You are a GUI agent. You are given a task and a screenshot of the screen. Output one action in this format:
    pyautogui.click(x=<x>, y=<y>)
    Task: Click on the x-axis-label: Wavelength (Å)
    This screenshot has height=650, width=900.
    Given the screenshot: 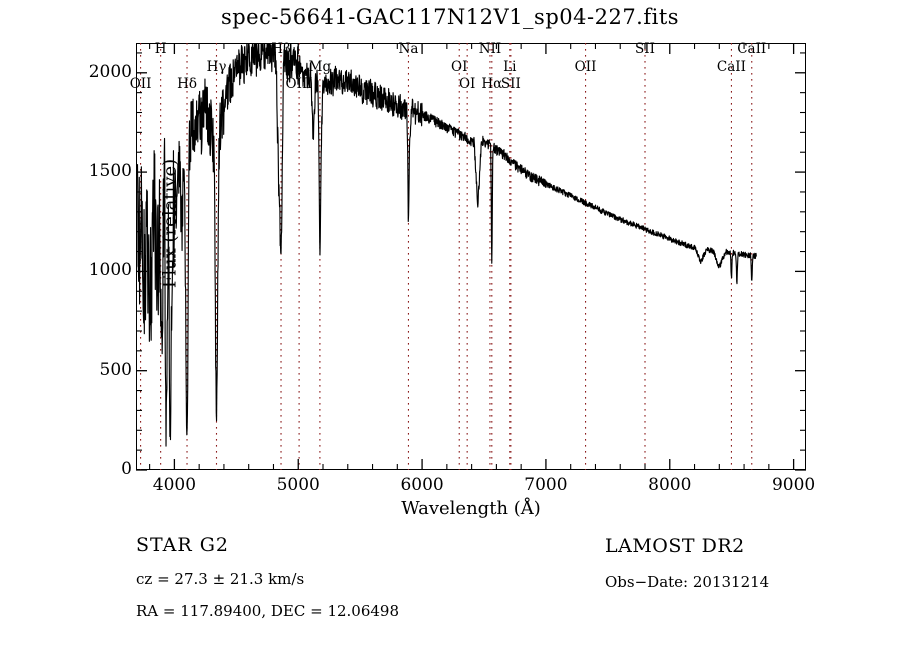 What is the action you would take?
    pyautogui.click(x=471, y=508)
    